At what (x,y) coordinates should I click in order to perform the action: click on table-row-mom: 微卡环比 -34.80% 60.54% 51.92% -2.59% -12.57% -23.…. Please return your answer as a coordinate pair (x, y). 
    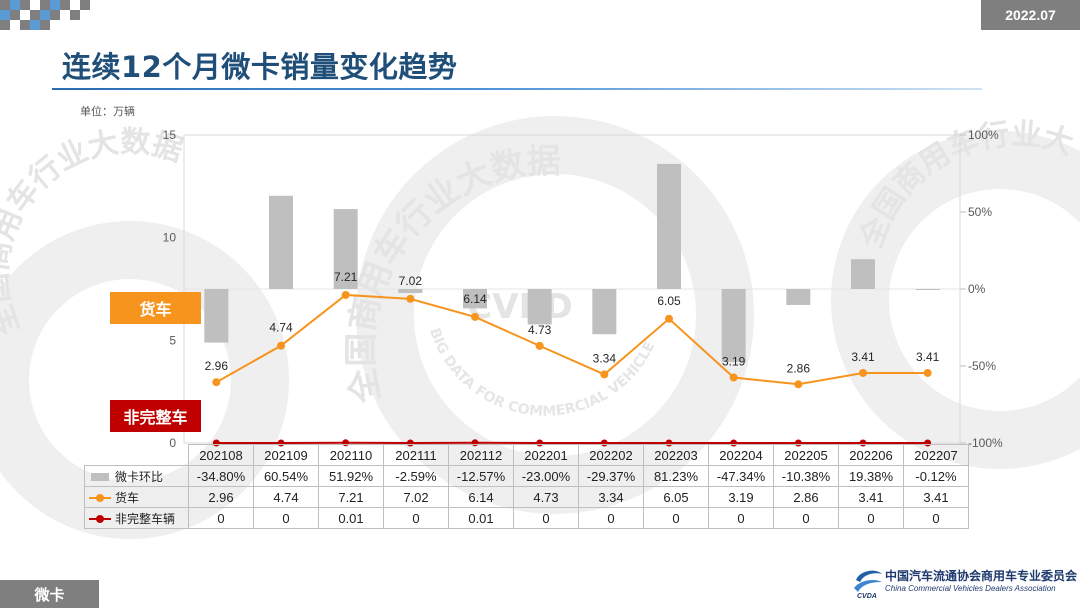
    Looking at the image, I should click on (526, 476).